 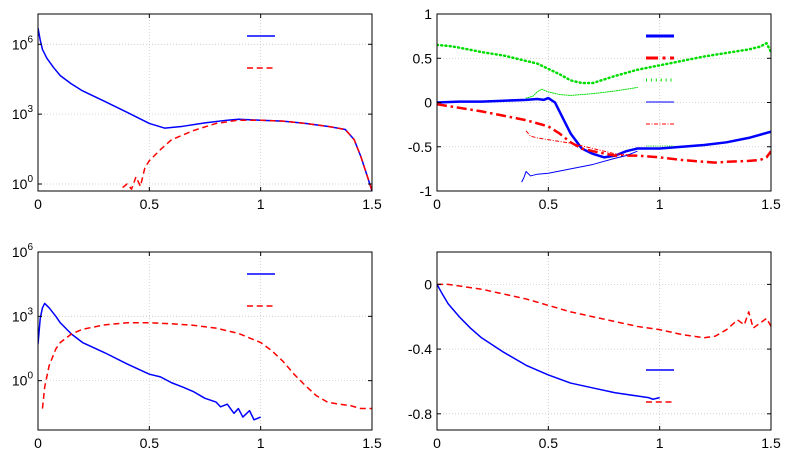 What do you see at coordinates (420, 349) in the screenshot?
I see `y-tick-label: -0.4` at bounding box center [420, 349].